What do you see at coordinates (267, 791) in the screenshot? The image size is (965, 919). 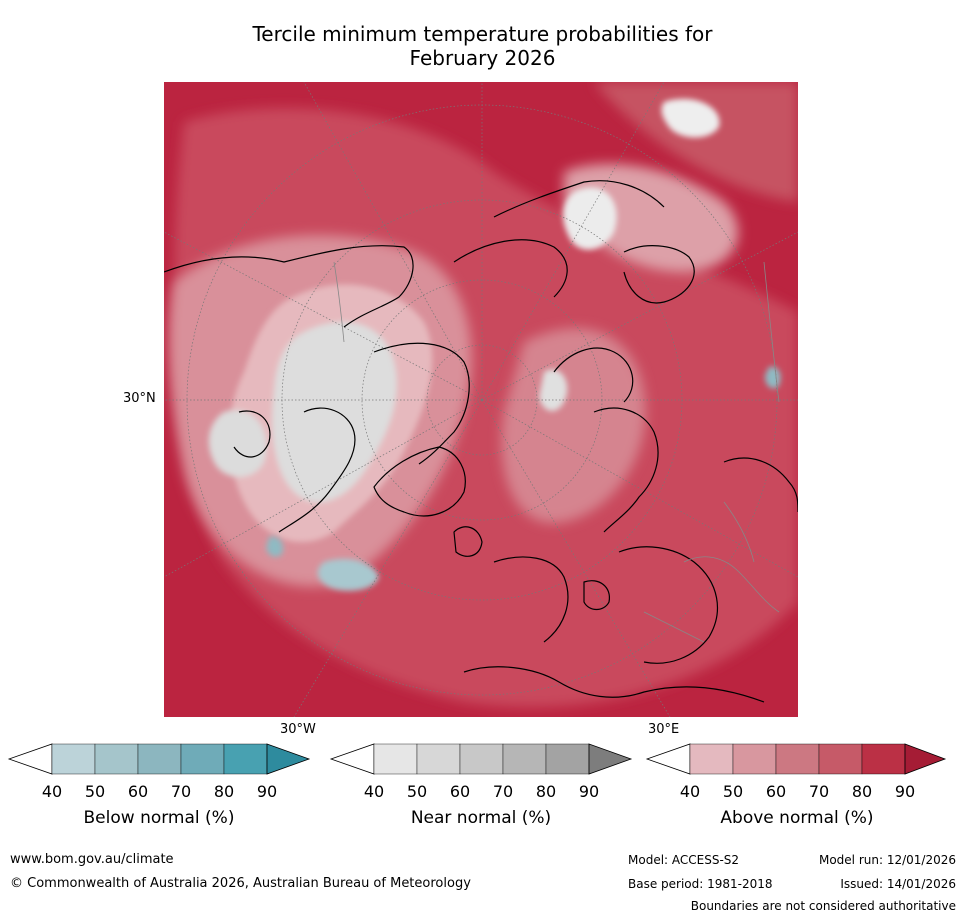 I see `below-tick-90: 90` at bounding box center [267, 791].